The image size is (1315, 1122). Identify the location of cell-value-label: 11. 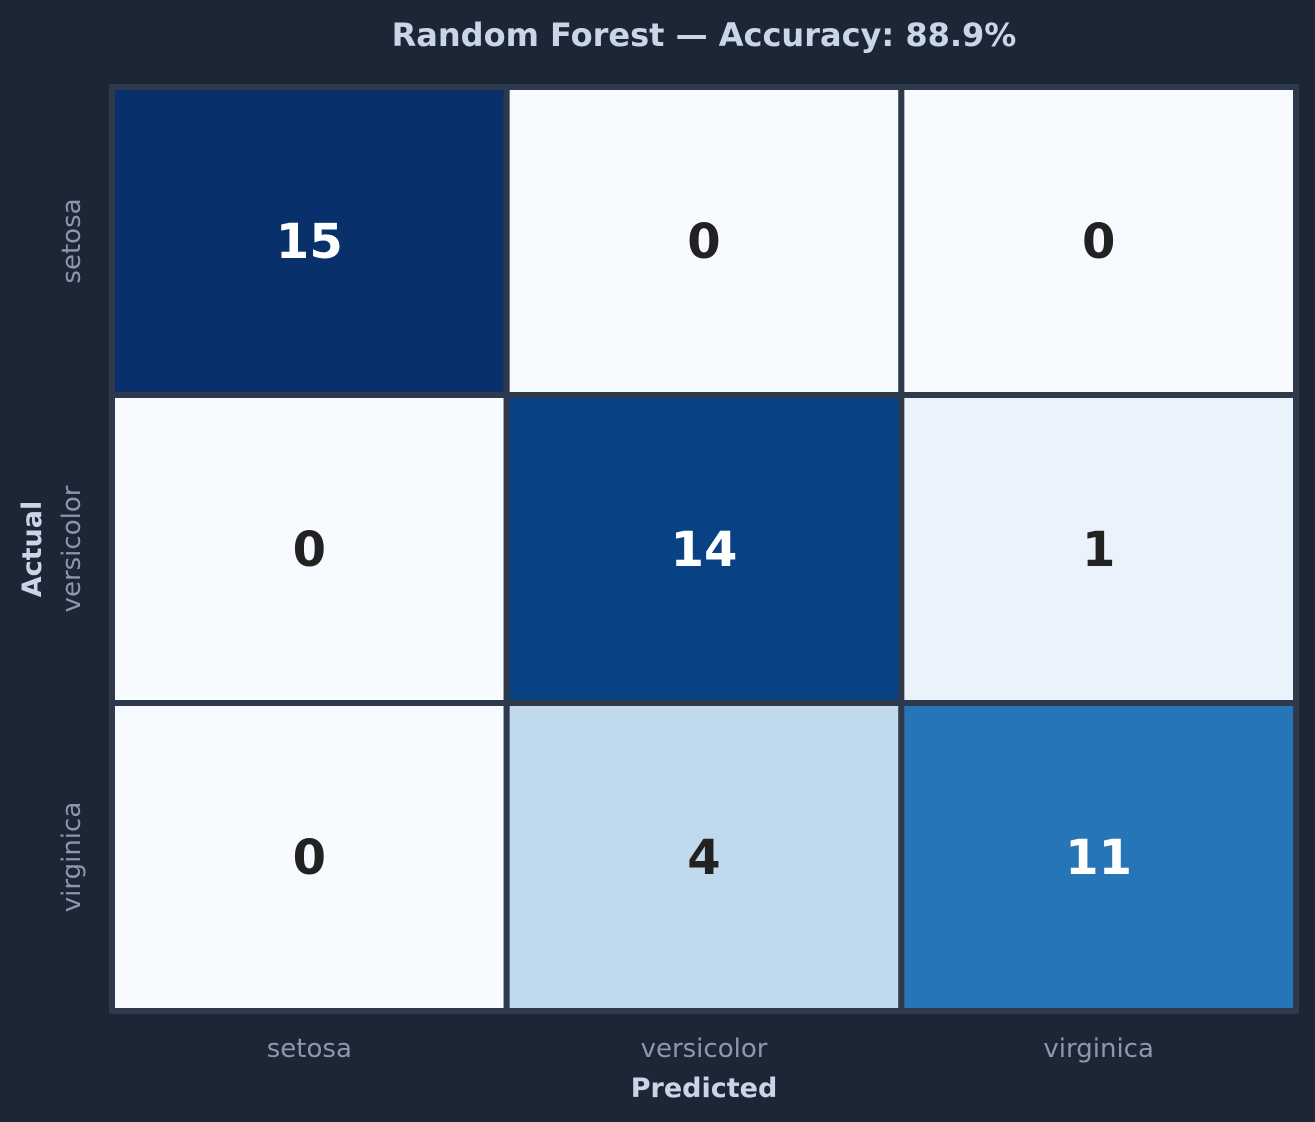
(1098, 858).